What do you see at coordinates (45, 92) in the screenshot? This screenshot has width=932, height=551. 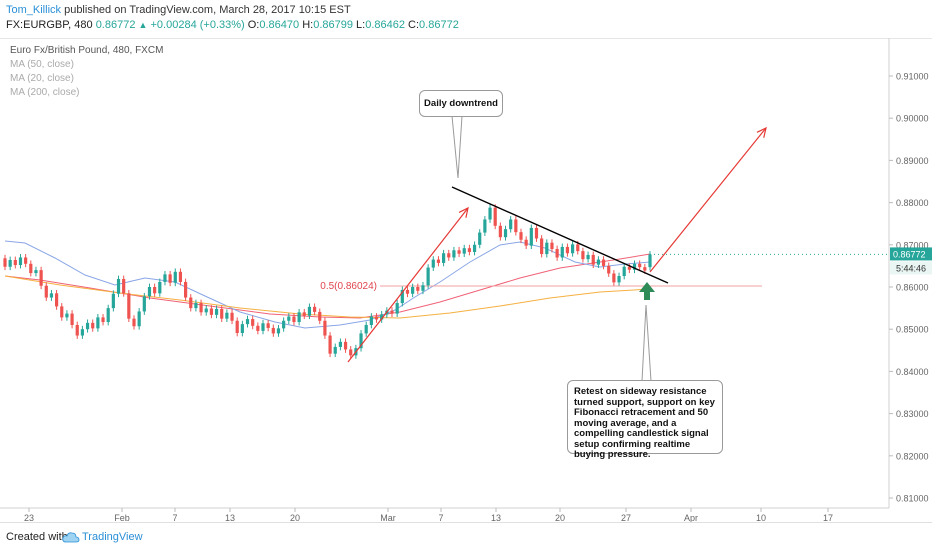 I see `ma200-legend: MA (200, close)` at bounding box center [45, 92].